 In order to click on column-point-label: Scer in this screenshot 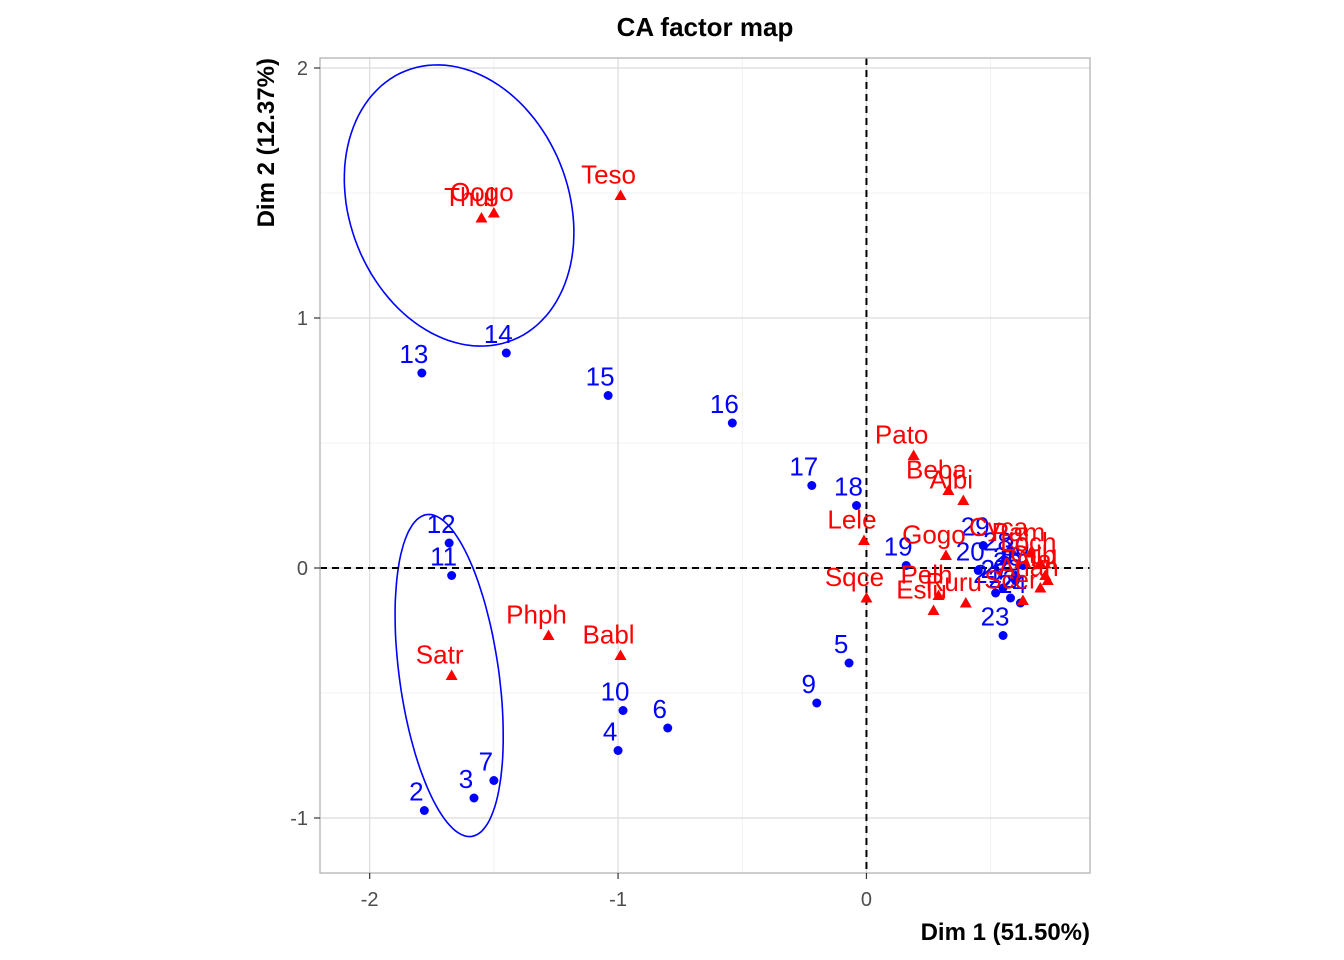, I will do `click(1011, 580)`.